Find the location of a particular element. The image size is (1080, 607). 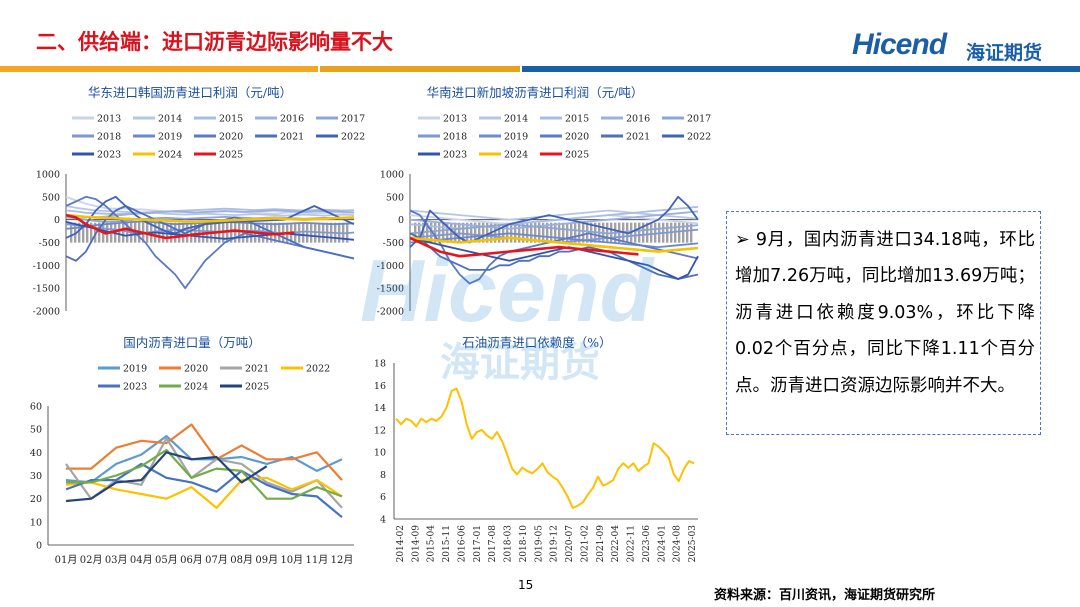

import-chart-title: 国内沥青进口量（万吨） is located at coordinates (192, 342).